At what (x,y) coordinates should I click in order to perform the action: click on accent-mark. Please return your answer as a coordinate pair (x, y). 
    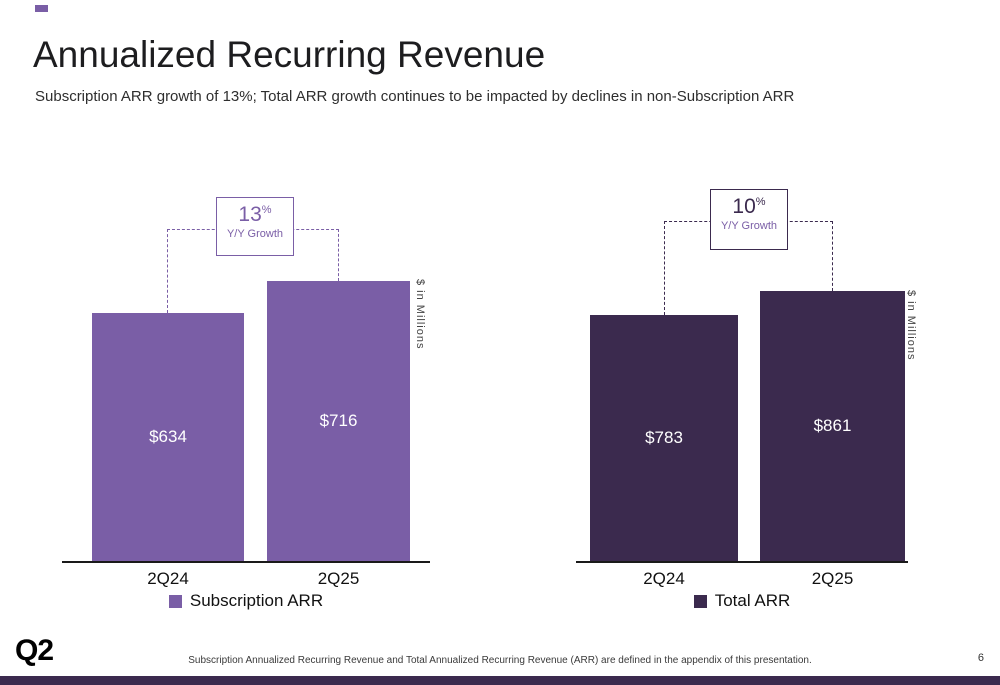
    Looking at the image, I should click on (41, 8).